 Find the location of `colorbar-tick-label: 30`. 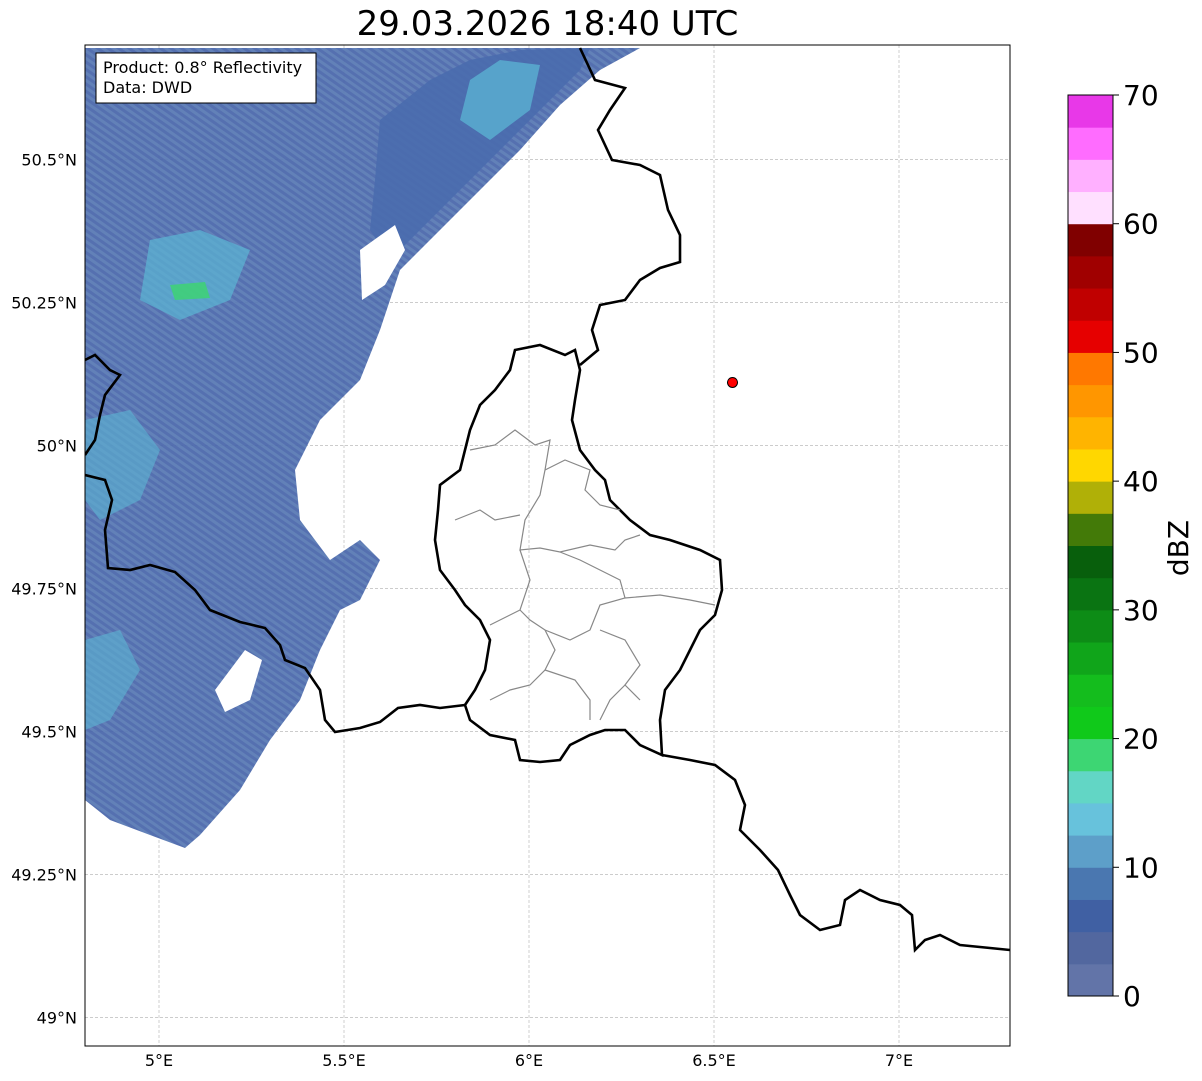

colorbar-tick-label: 30 is located at coordinates (1141, 610).